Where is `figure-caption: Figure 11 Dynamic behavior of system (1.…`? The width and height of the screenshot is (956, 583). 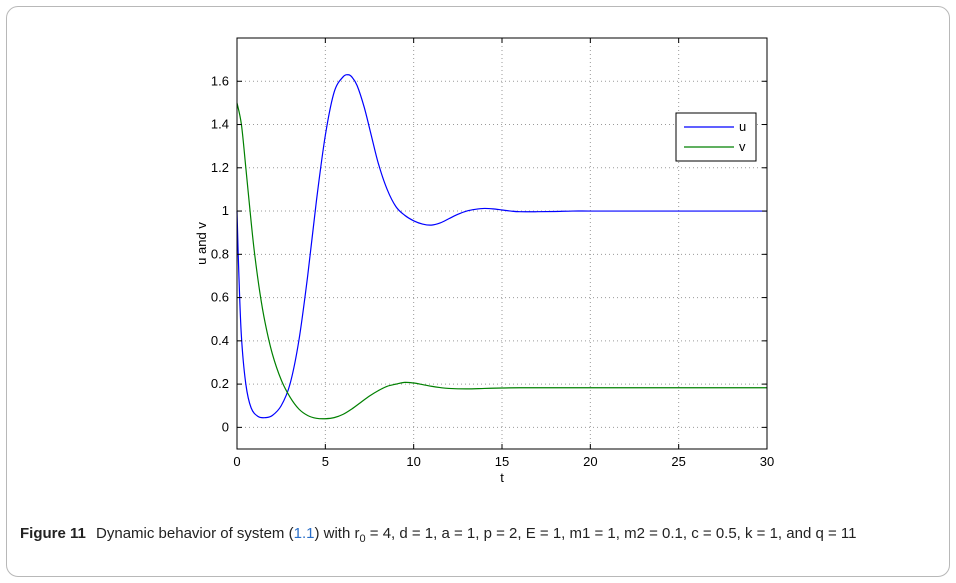
figure-caption: Figure 11 Dynamic behavior of system (1.… is located at coordinates (438, 535).